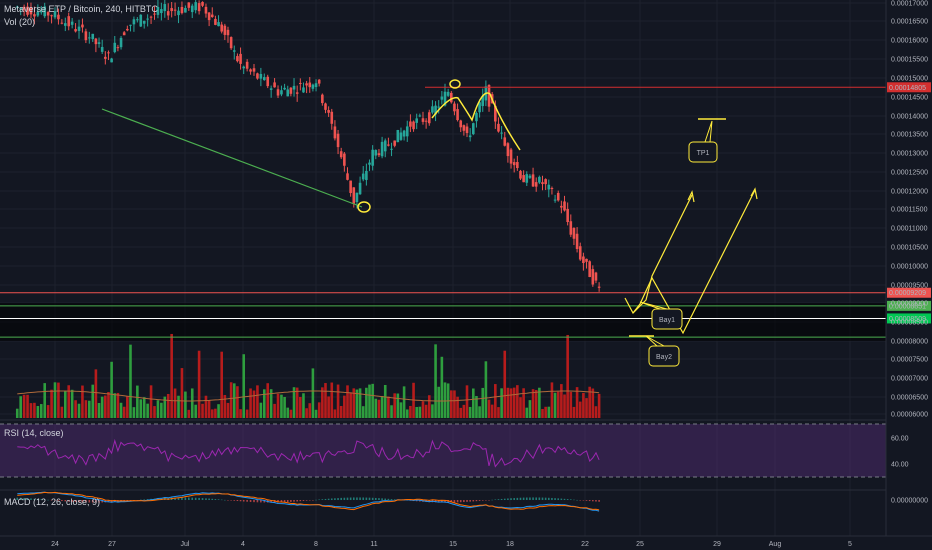  I want to click on rsi-series-line, so click(308, 453).